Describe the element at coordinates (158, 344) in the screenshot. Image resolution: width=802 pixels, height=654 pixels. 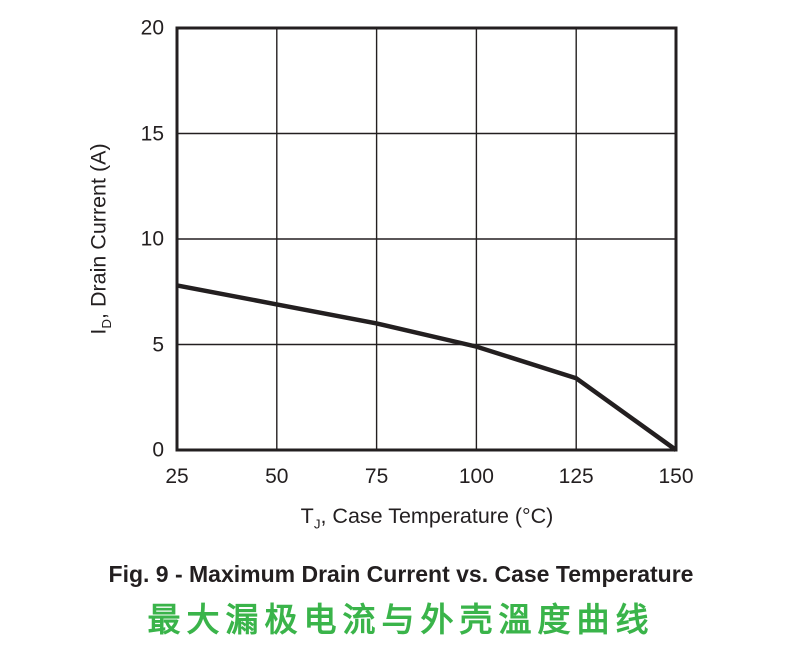
I see `y-tick-label: 5` at that location.